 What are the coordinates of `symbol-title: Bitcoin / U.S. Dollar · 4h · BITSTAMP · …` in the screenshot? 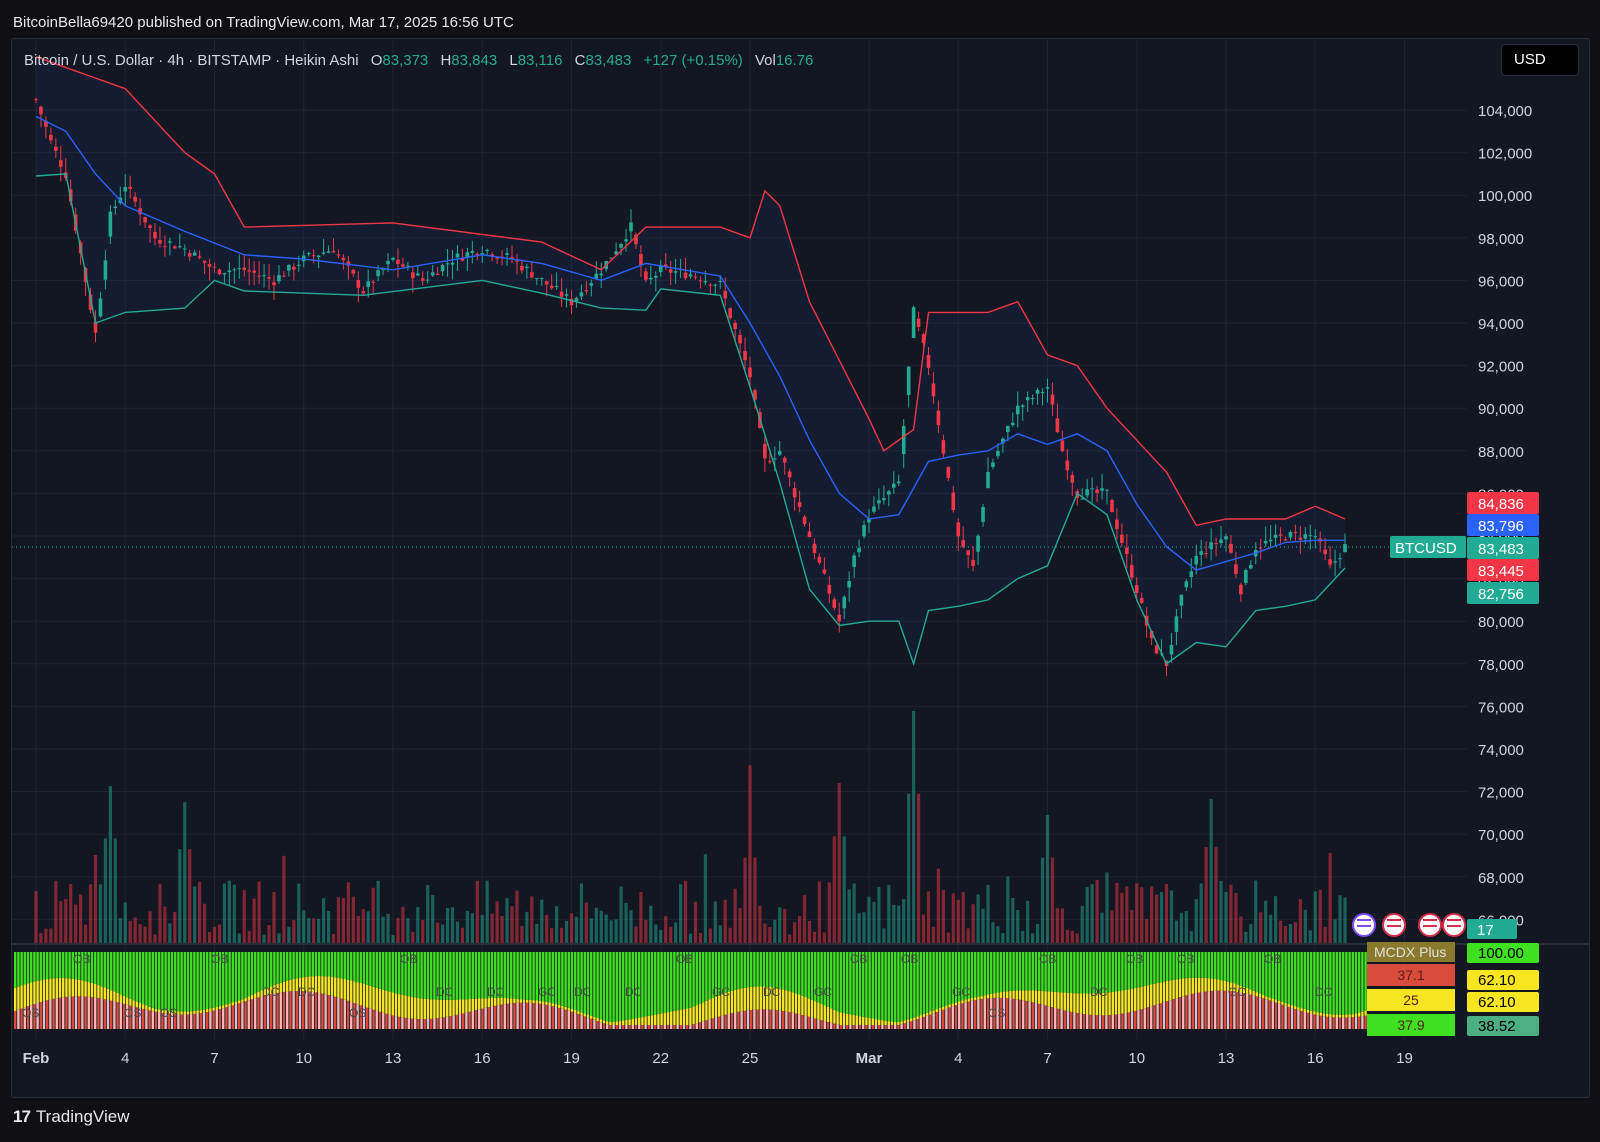 It's located at (191, 60).